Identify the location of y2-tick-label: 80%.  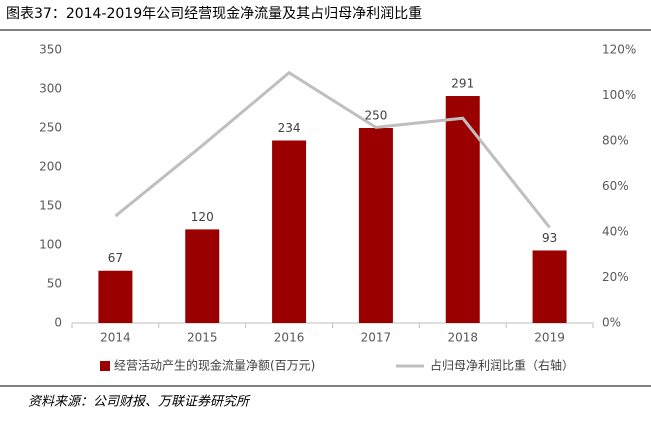
(615, 141).